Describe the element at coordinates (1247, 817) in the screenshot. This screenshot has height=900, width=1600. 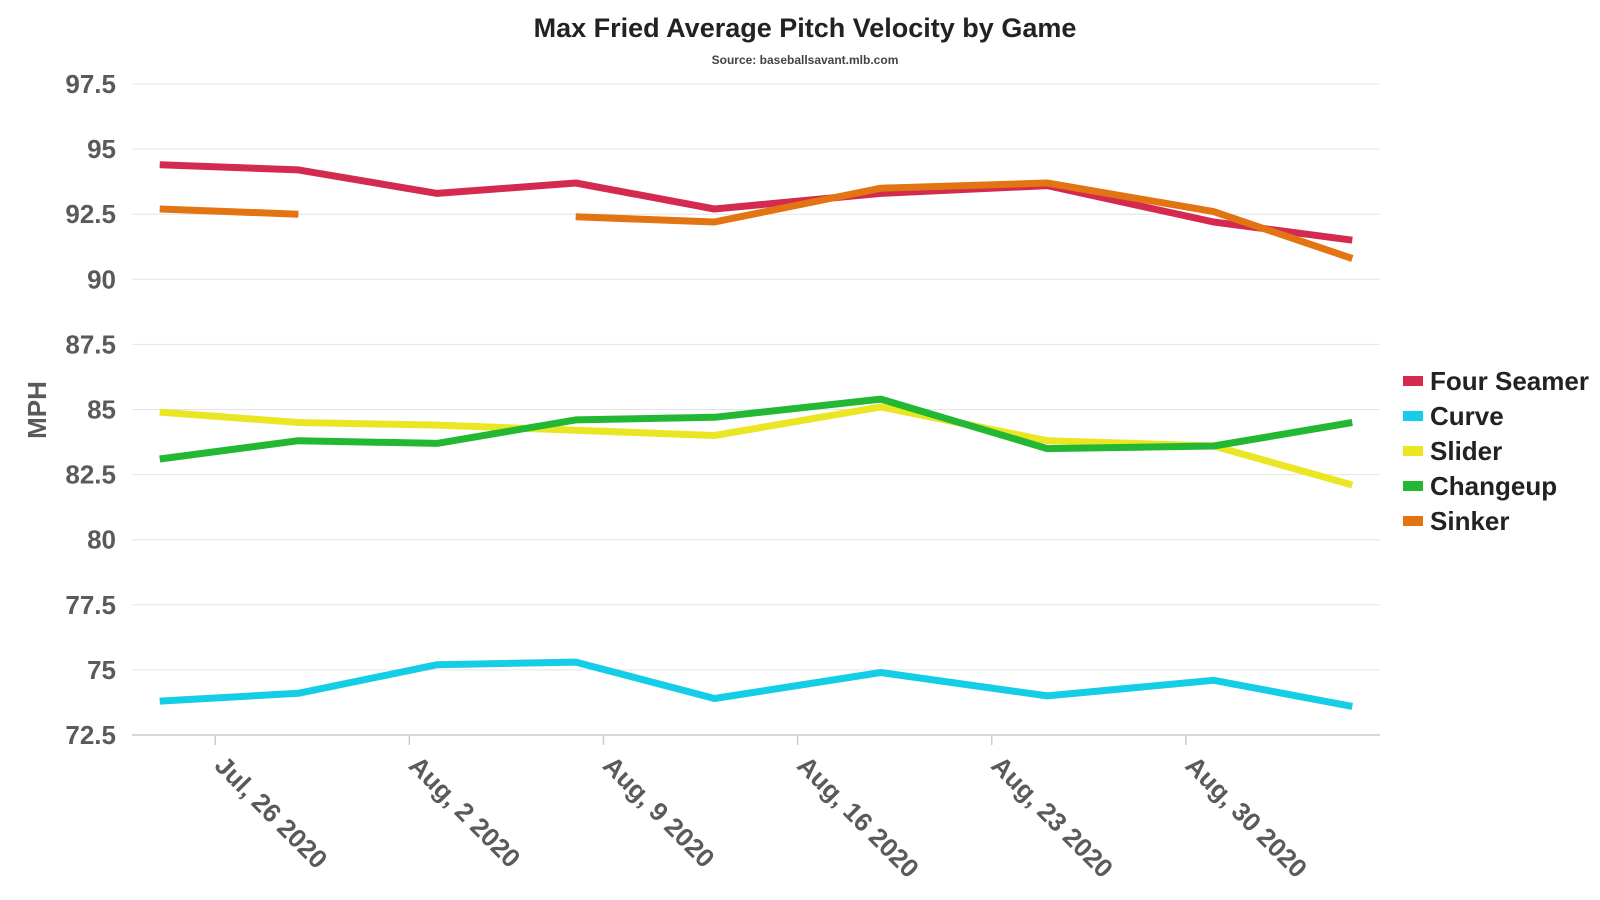
I see `x-tick-label: Aug, 30 2020` at that location.